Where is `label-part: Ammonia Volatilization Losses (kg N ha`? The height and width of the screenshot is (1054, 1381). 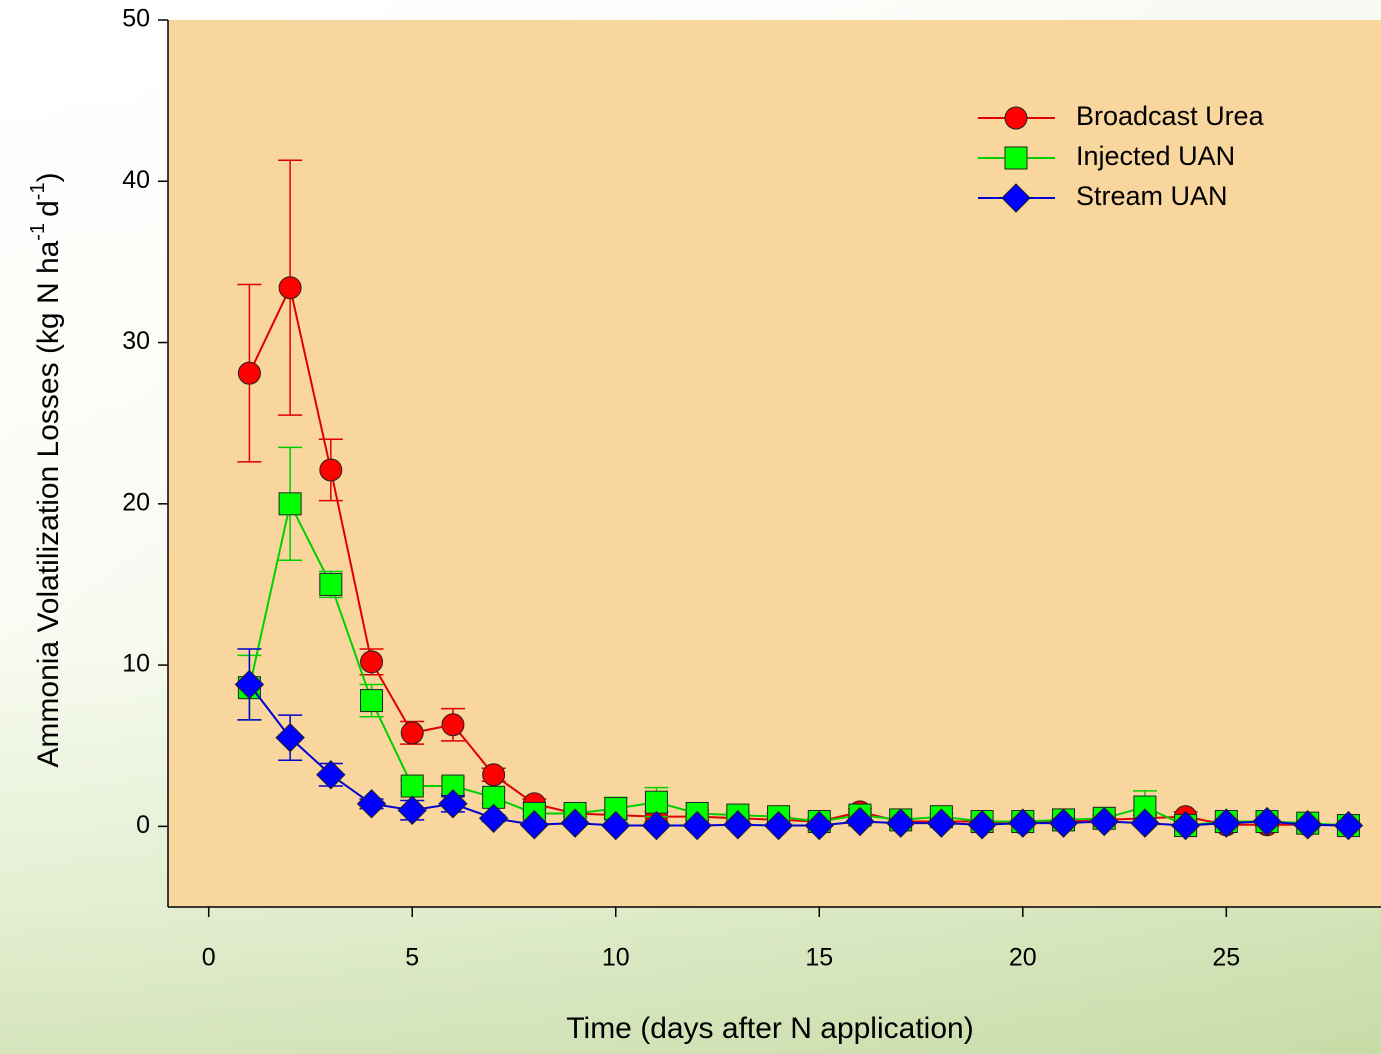 label-part: Ammonia Volatilization Losses (kg N ha is located at coordinates (48, 503).